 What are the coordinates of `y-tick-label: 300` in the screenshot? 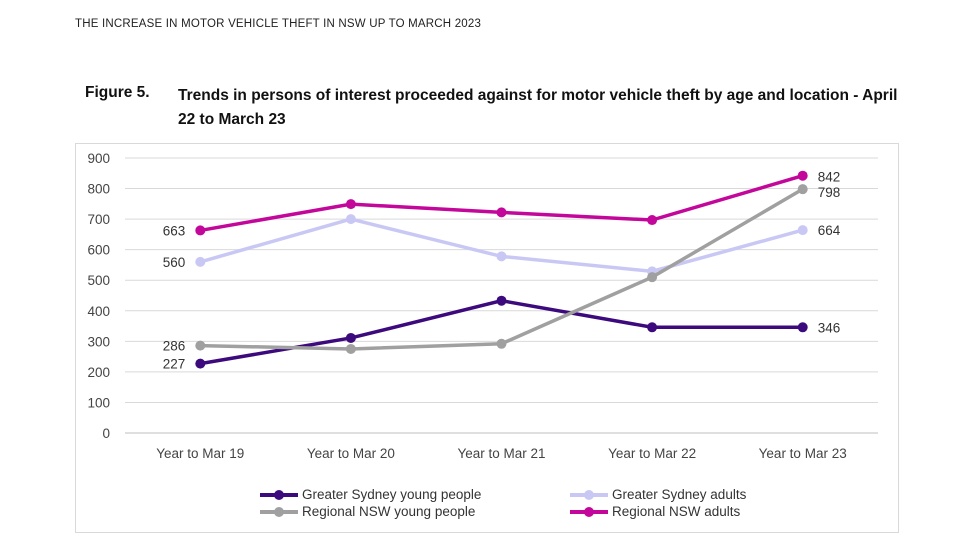 It's located at (98, 341).